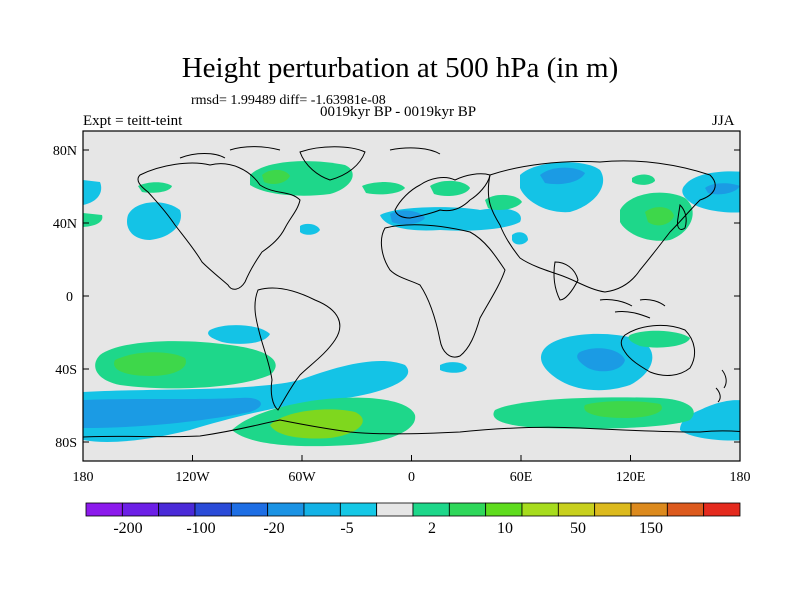  I want to click on contour-green-south-pacific, so click(185, 365).